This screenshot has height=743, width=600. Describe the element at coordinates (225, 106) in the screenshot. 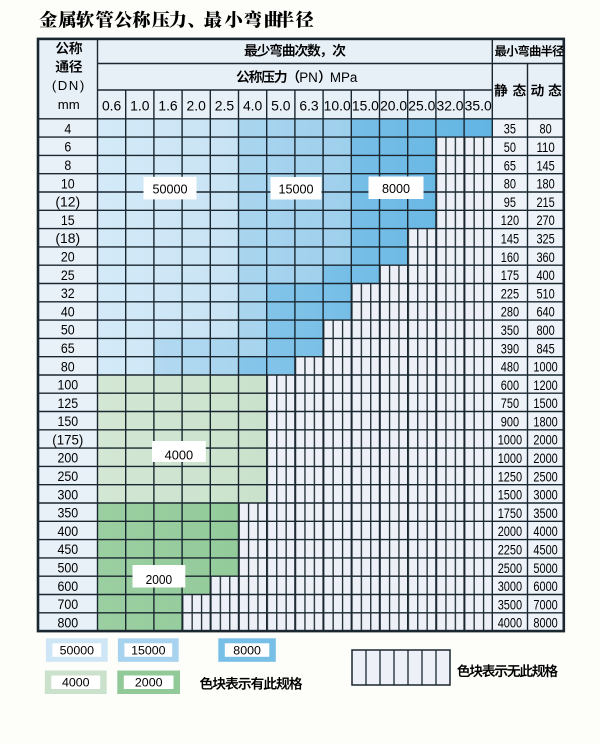

I see `svg-text: 2.5` at that location.